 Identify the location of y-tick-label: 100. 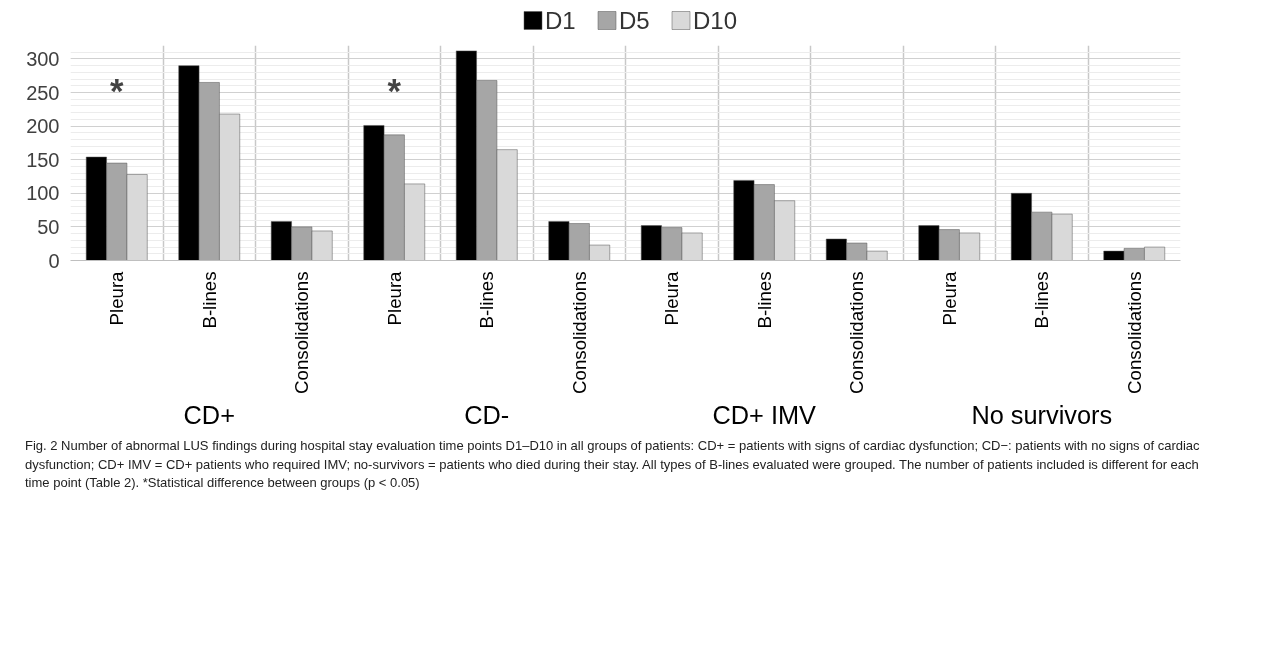
(43, 193).